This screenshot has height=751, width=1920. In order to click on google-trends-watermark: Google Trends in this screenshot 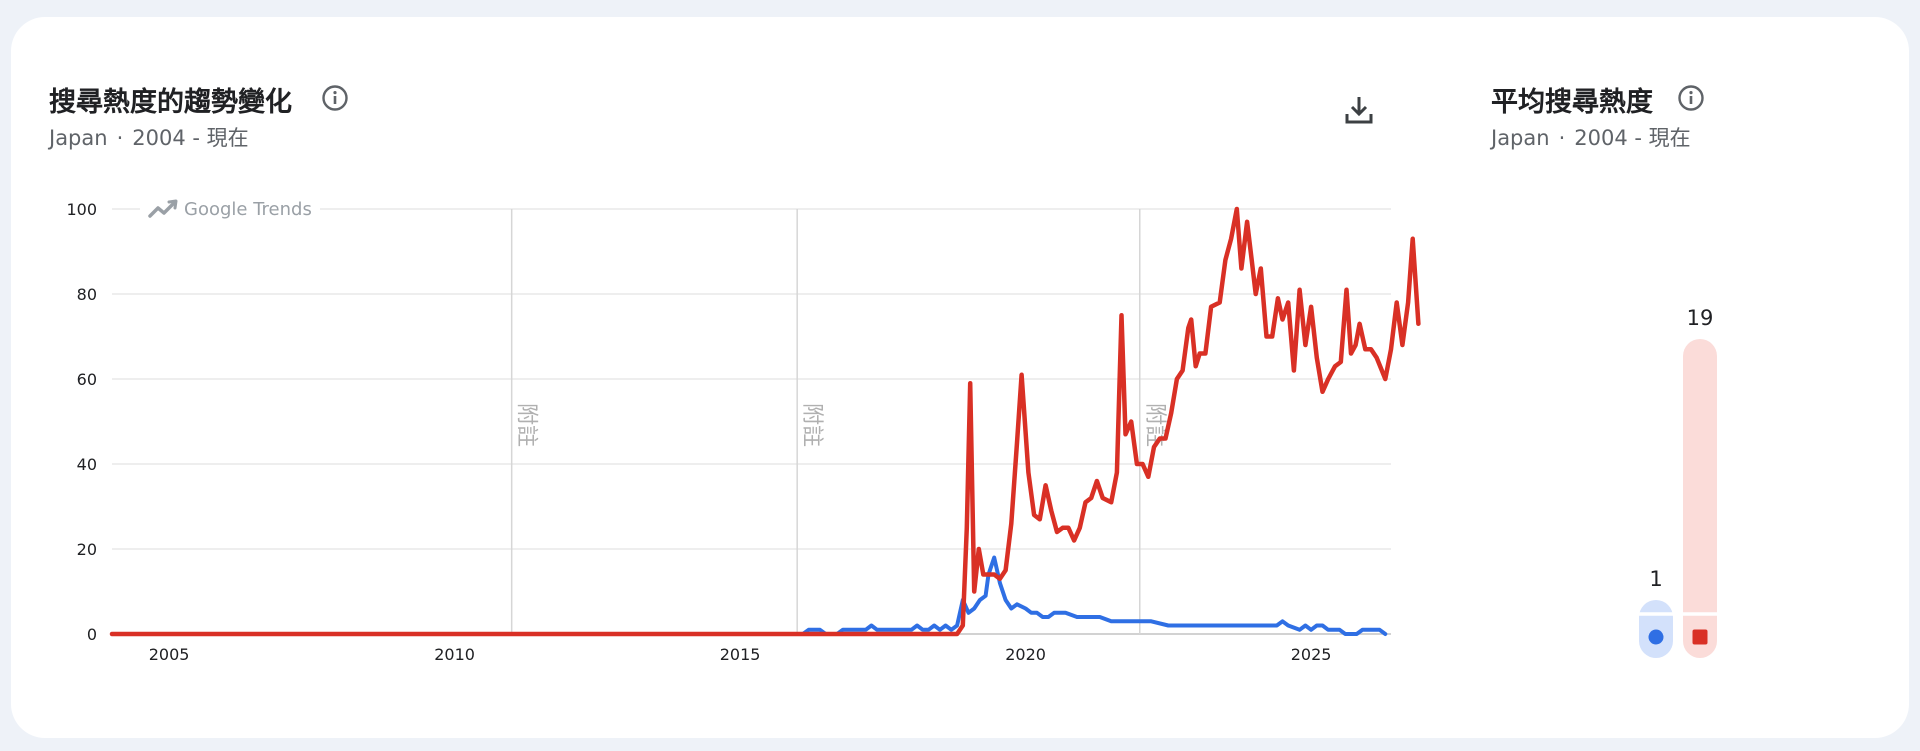, I will do `click(230, 209)`.